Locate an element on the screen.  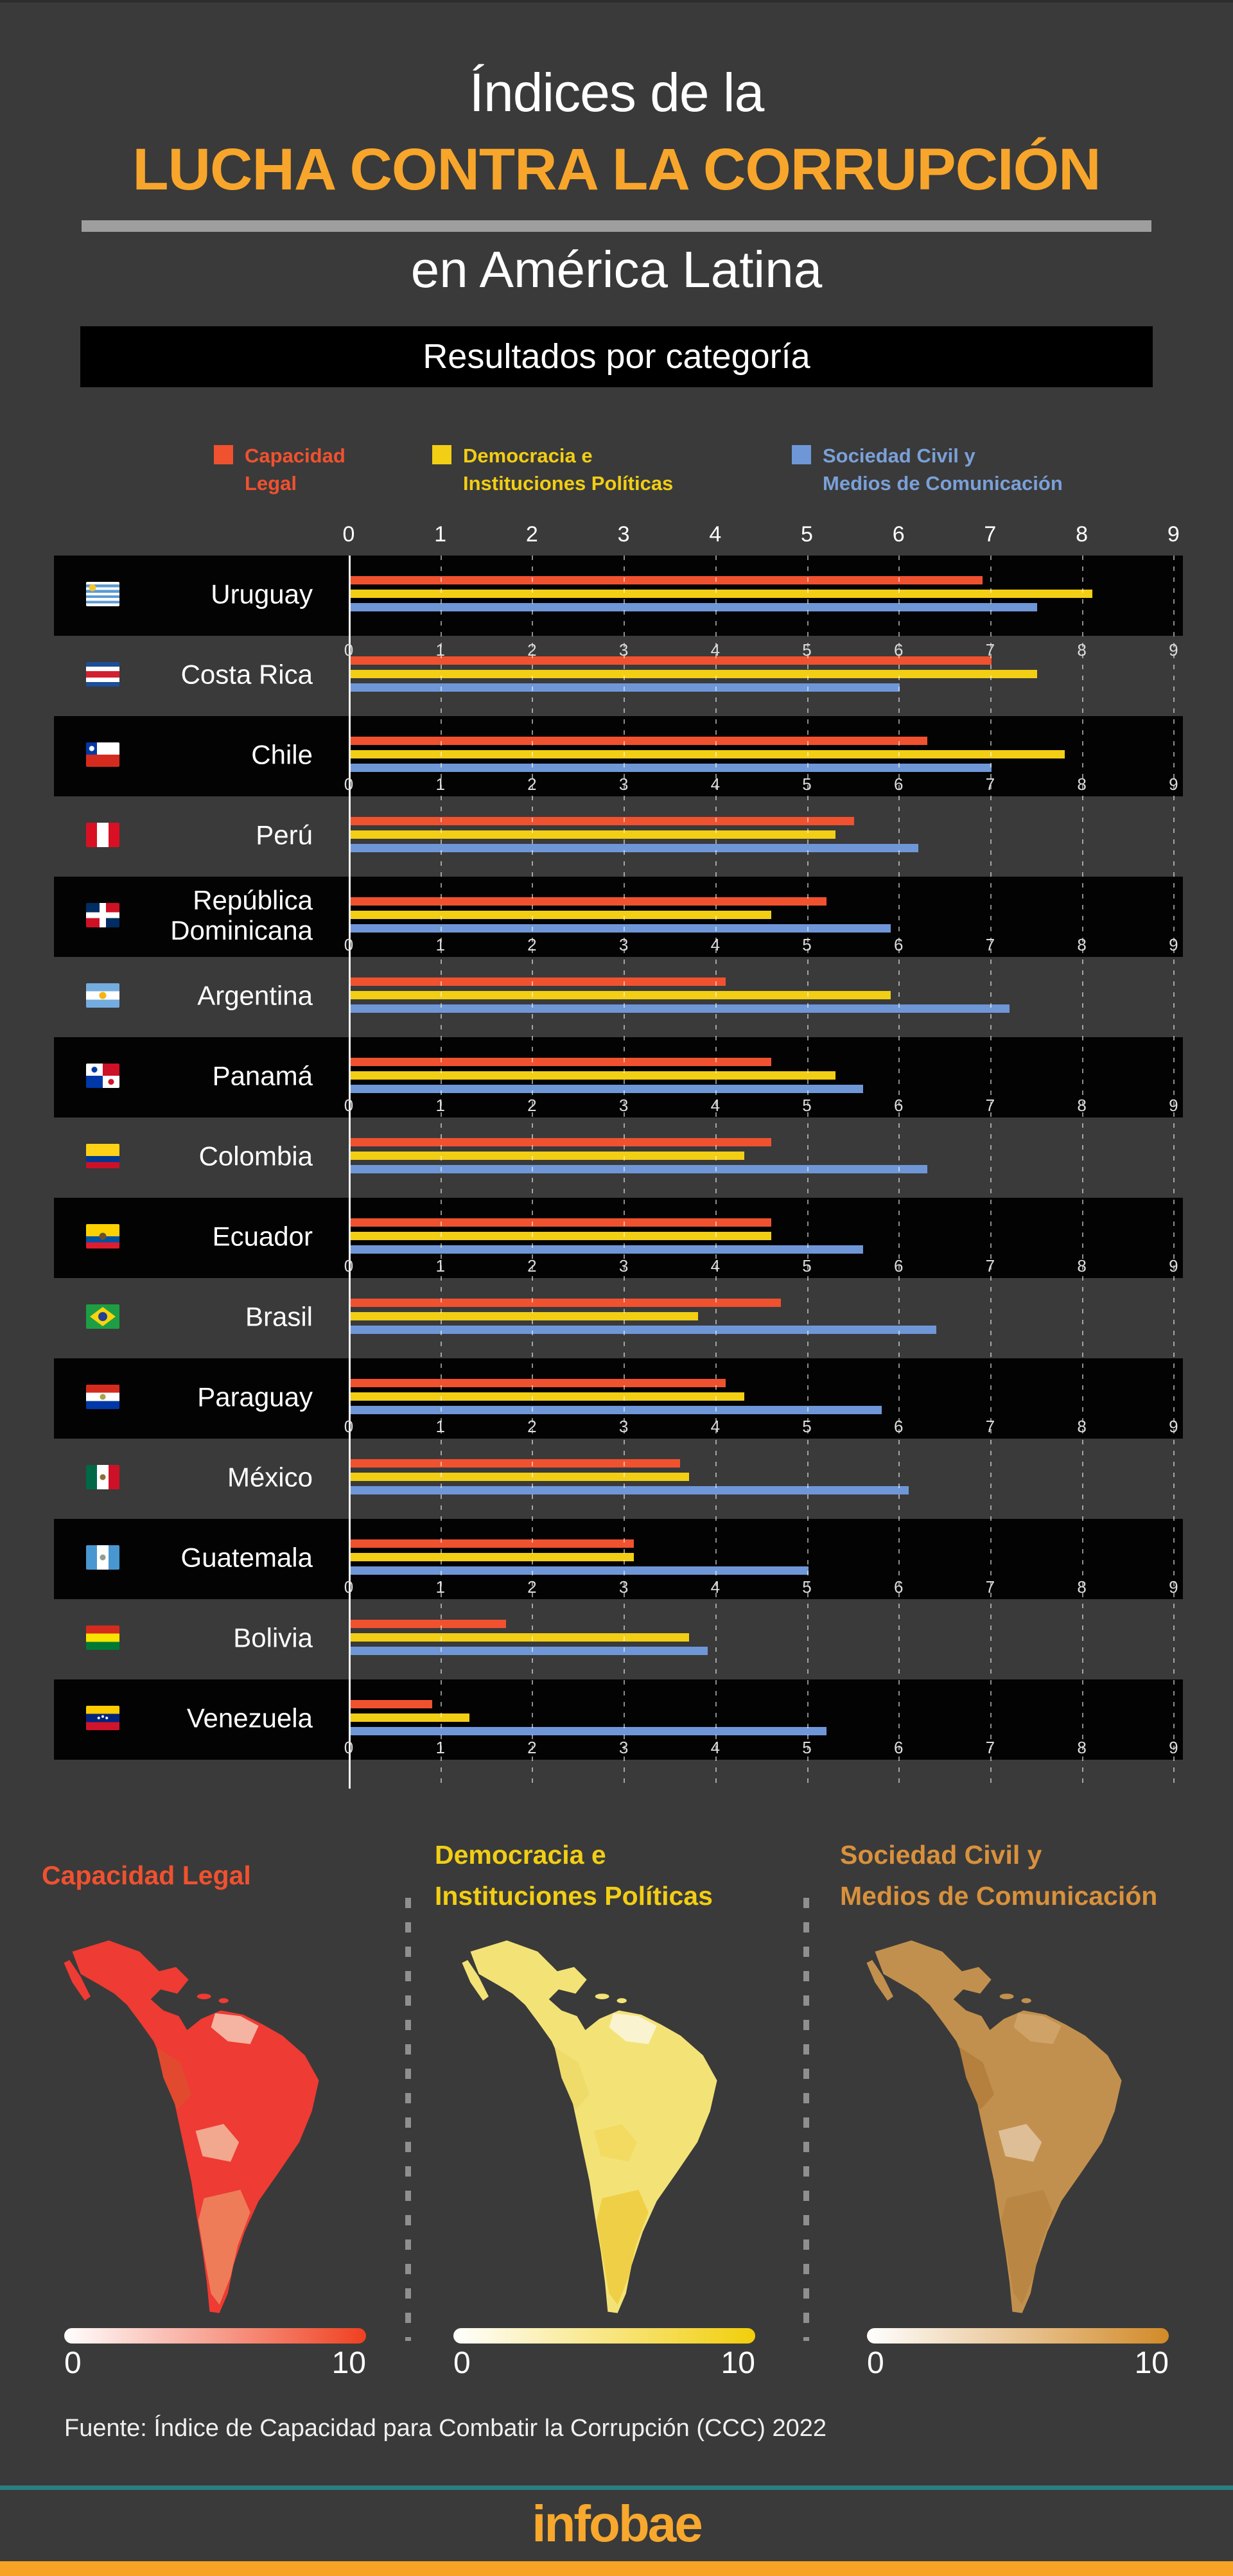
color-scale-tan is located at coordinates (1018, 2336).